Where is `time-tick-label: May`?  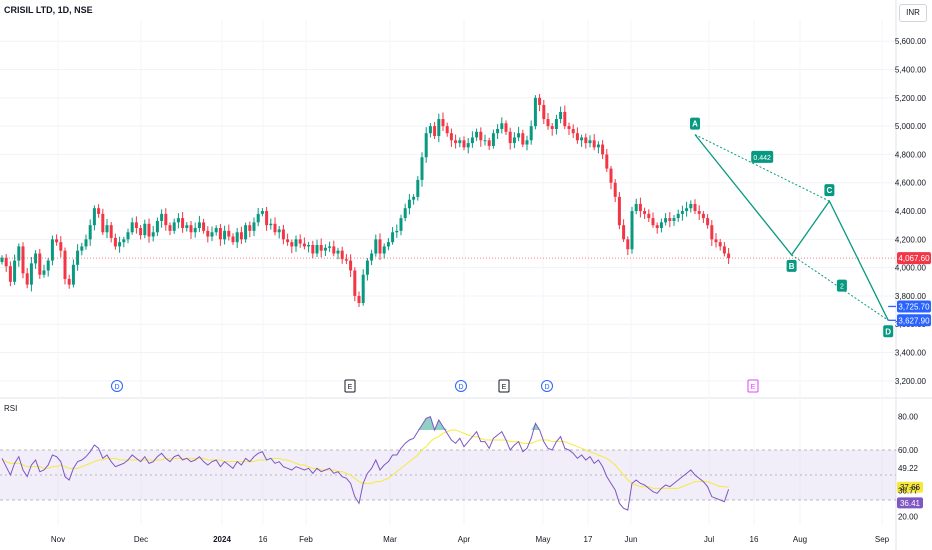 time-tick-label: May is located at coordinates (542, 539).